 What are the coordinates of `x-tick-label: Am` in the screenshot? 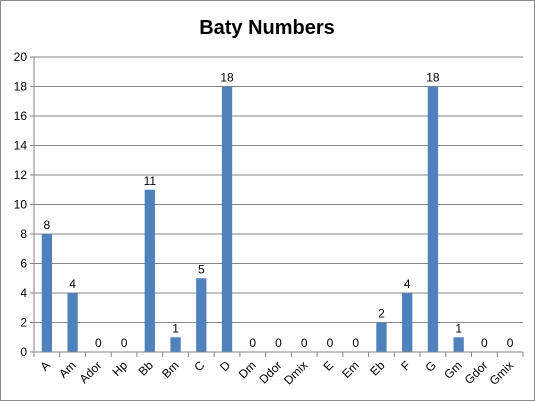 It's located at (67, 369).